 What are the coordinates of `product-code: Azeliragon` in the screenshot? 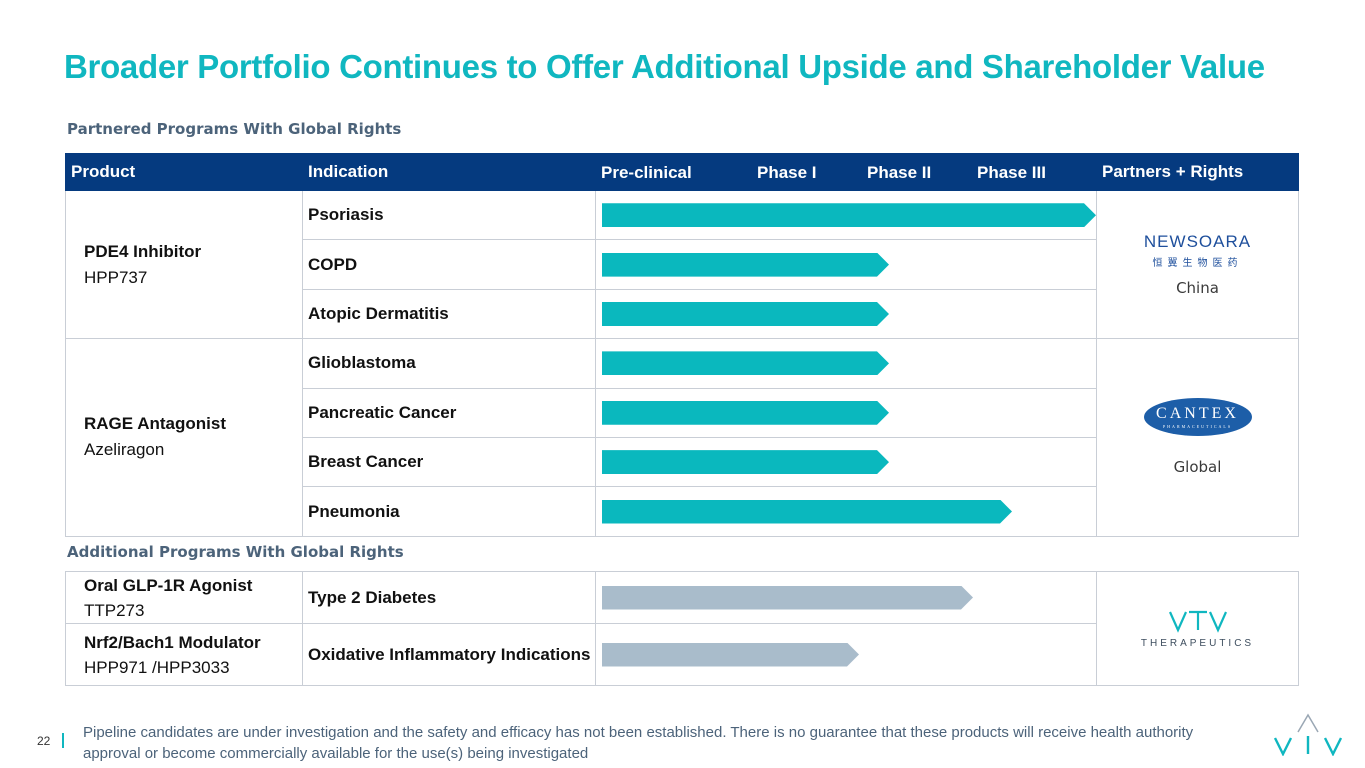 It's located at (124, 450).